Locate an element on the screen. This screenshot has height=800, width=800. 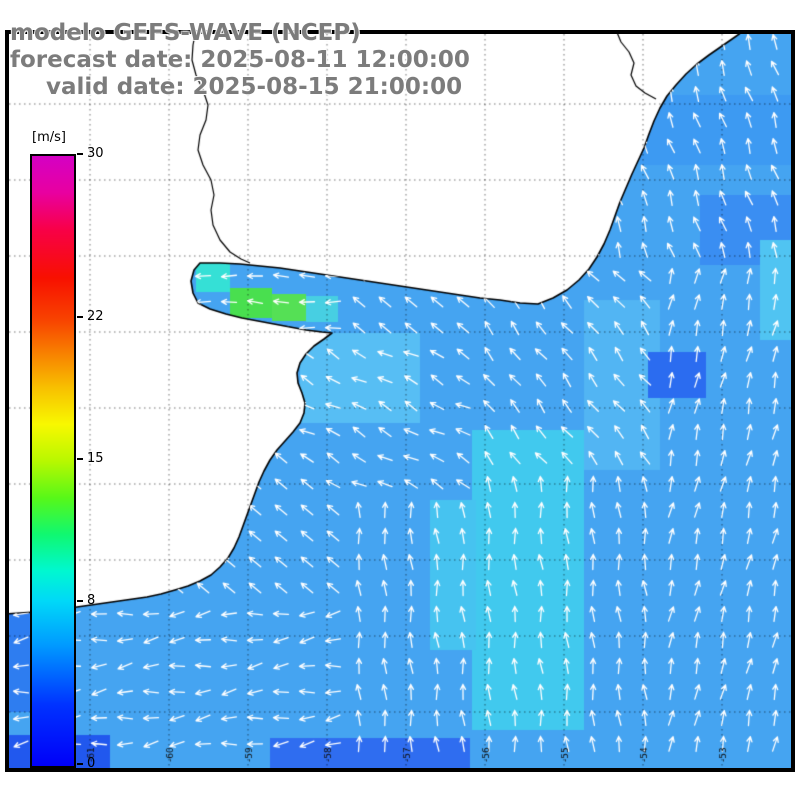
colorbar-tick-label: 22 is located at coordinates (95, 316).